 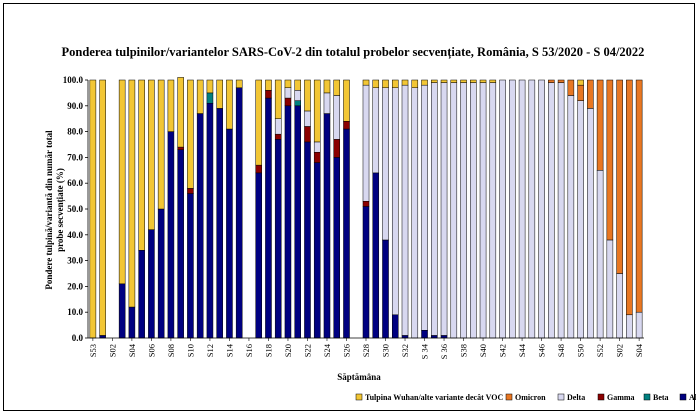 What do you see at coordinates (551, 81) in the screenshot?
I see `bar-omicron-S47` at bounding box center [551, 81].